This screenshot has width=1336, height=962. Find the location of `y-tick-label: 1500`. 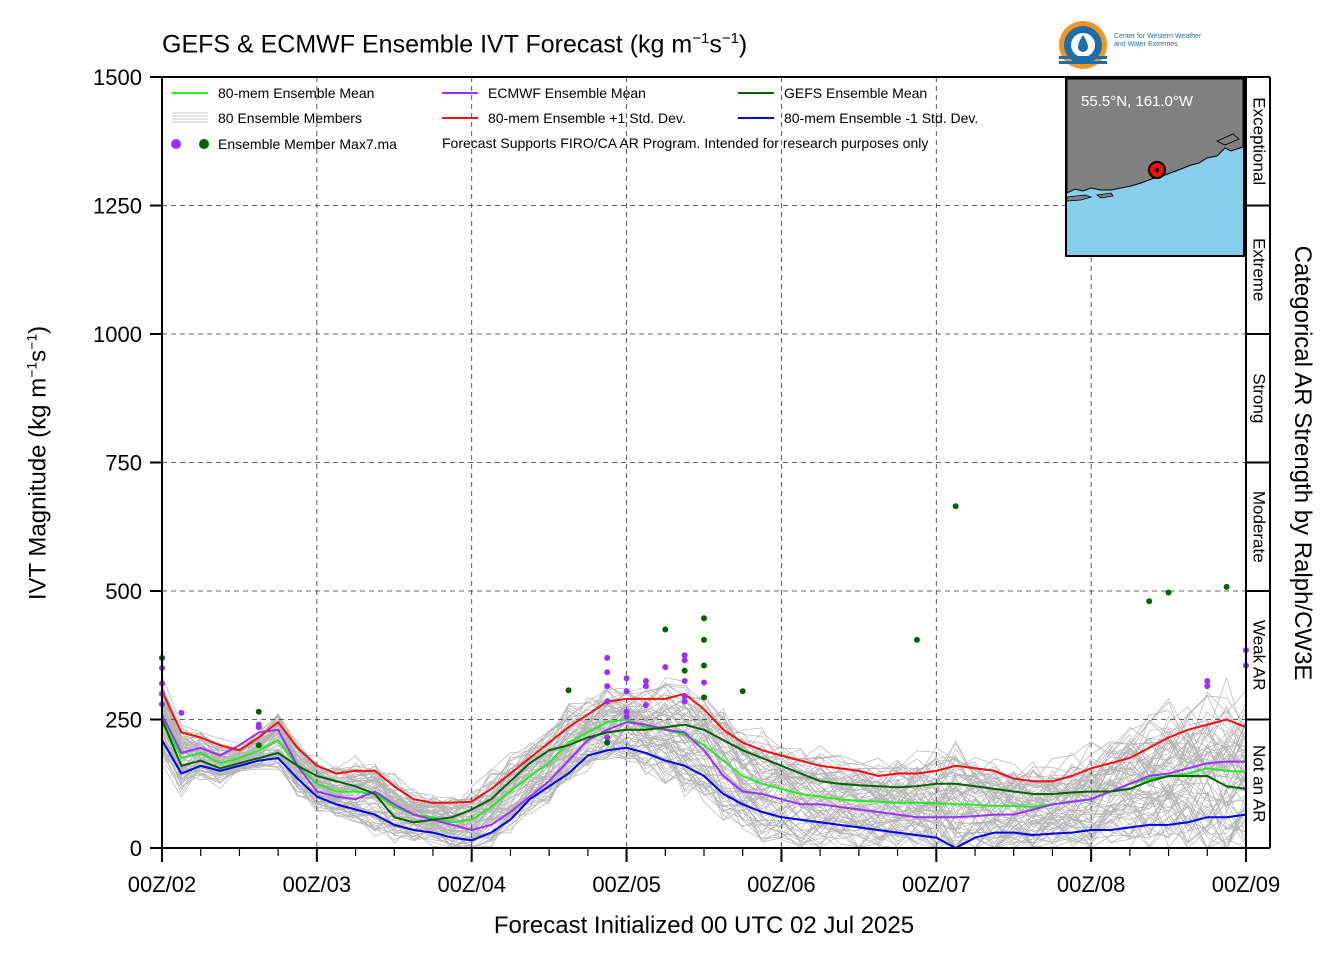

y-tick-label: 1500 is located at coordinates (117, 77).